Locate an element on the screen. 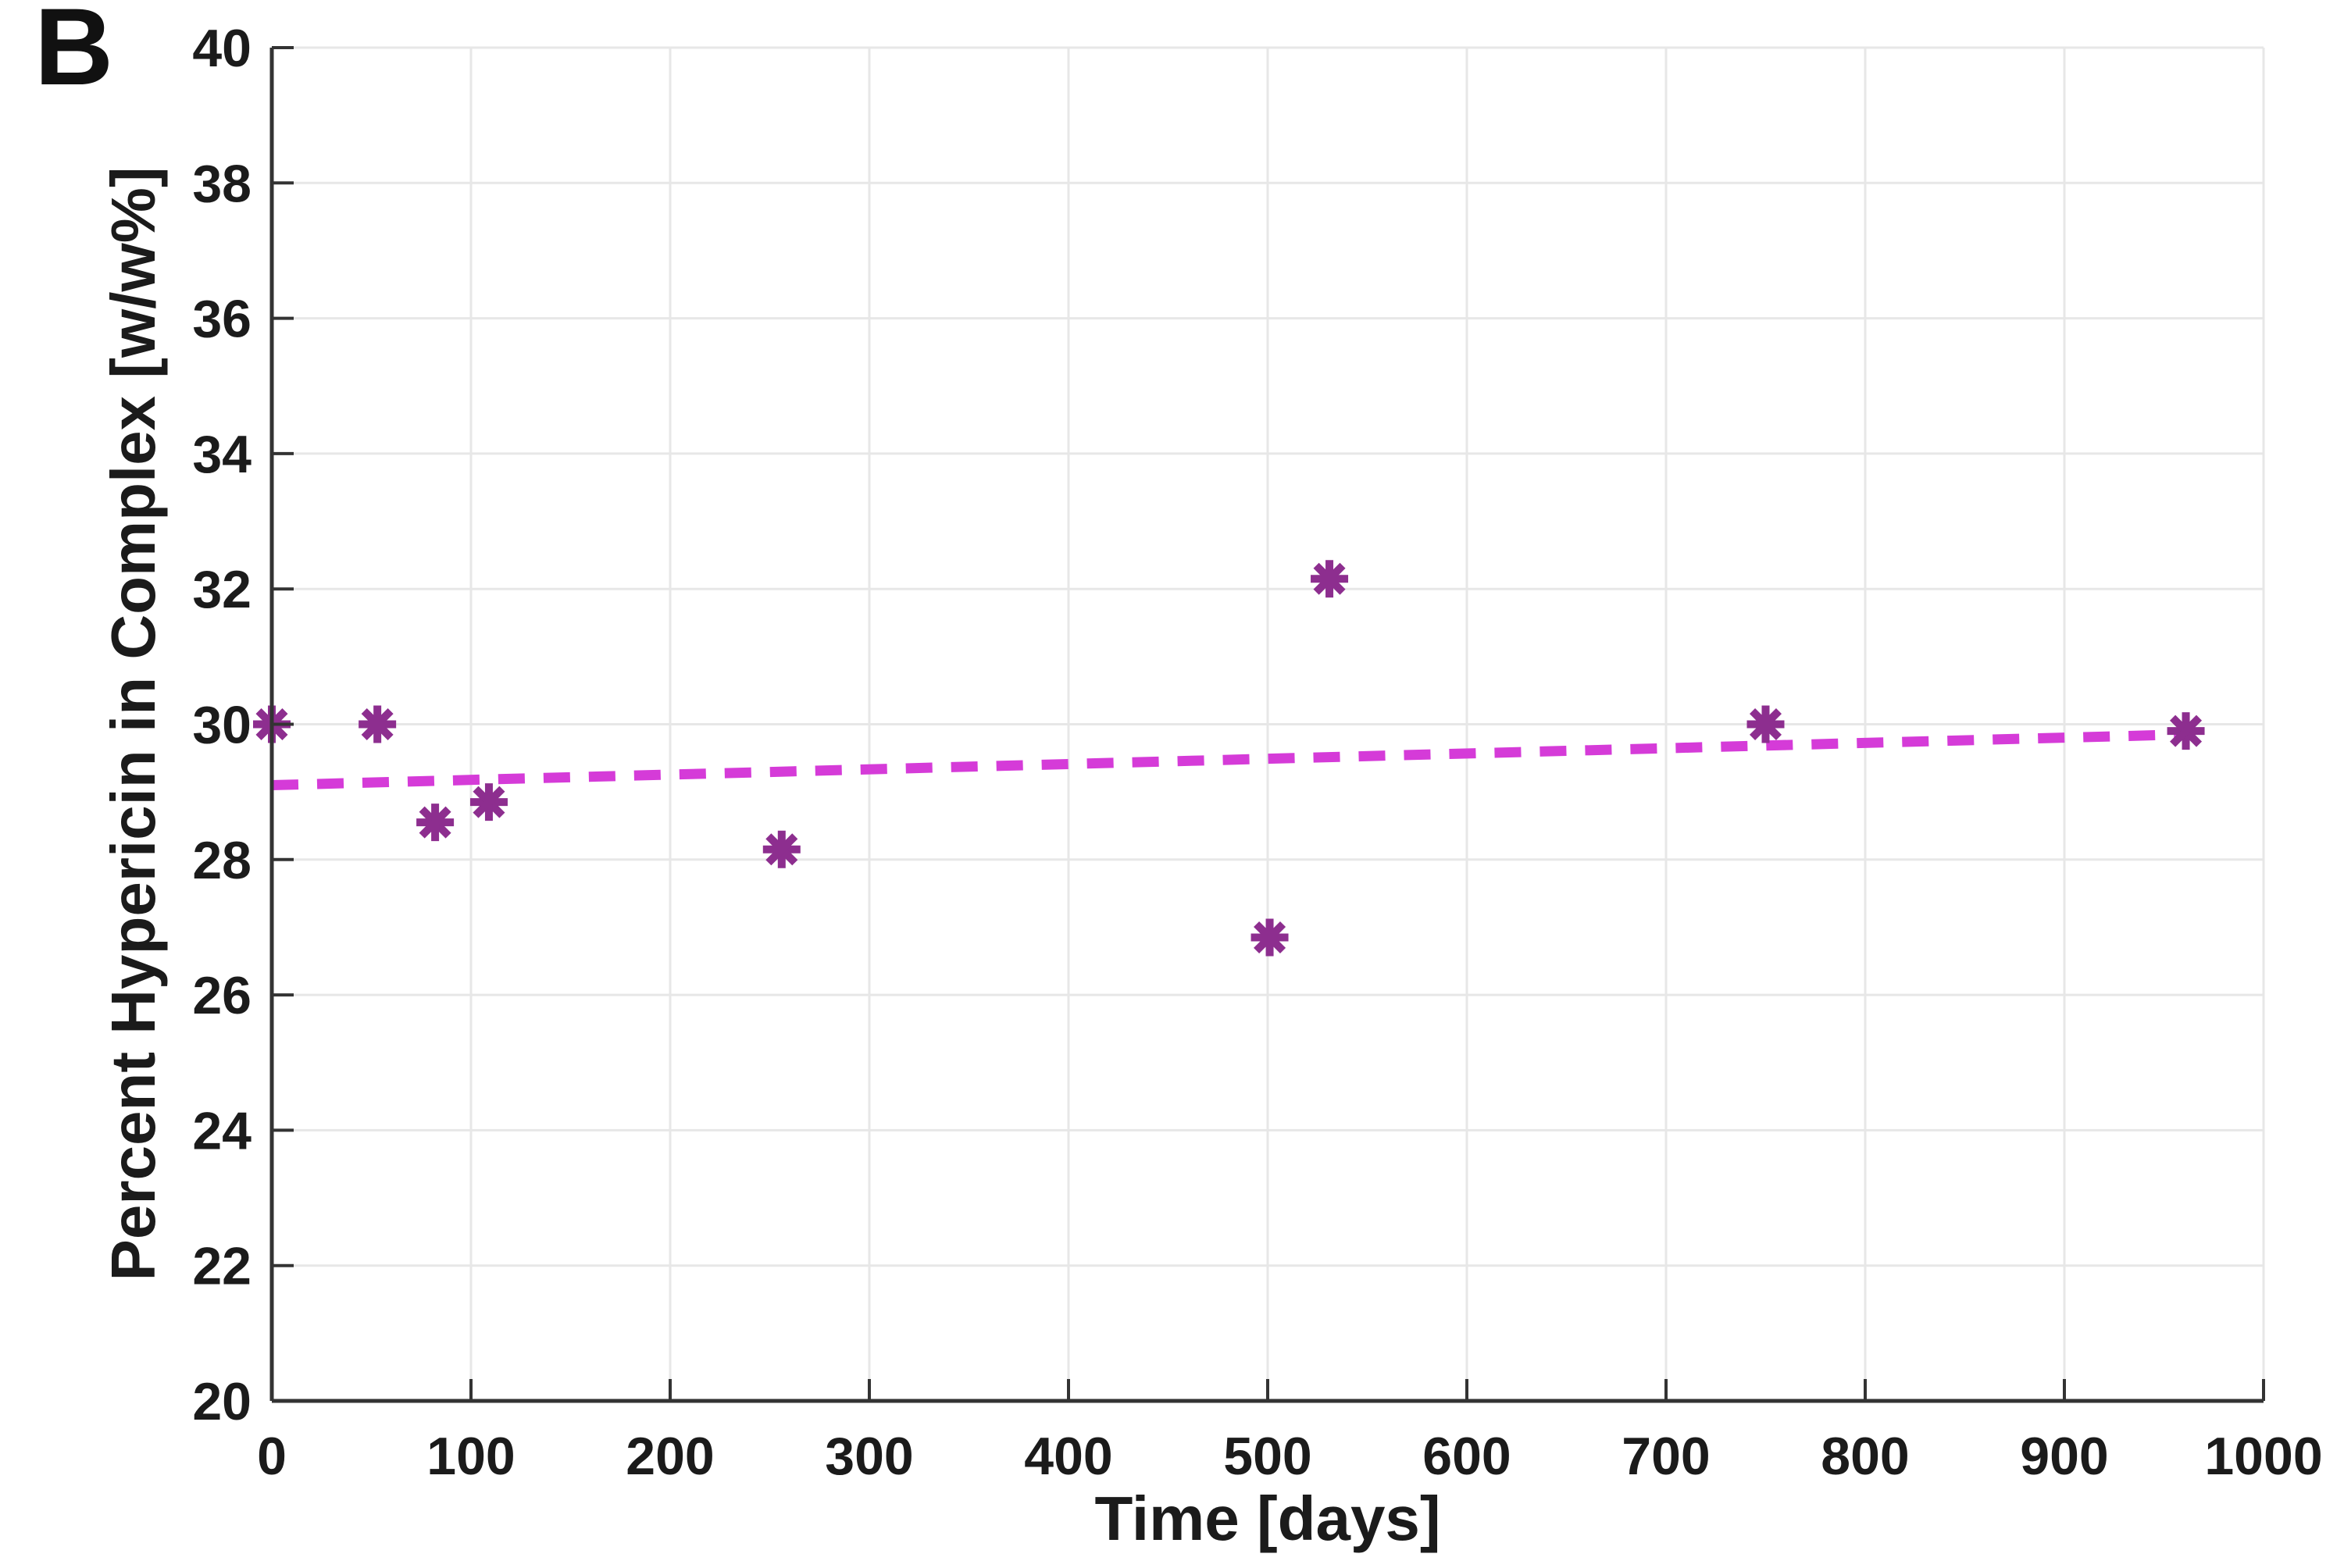  trend-line is located at coordinates (1228, 759).